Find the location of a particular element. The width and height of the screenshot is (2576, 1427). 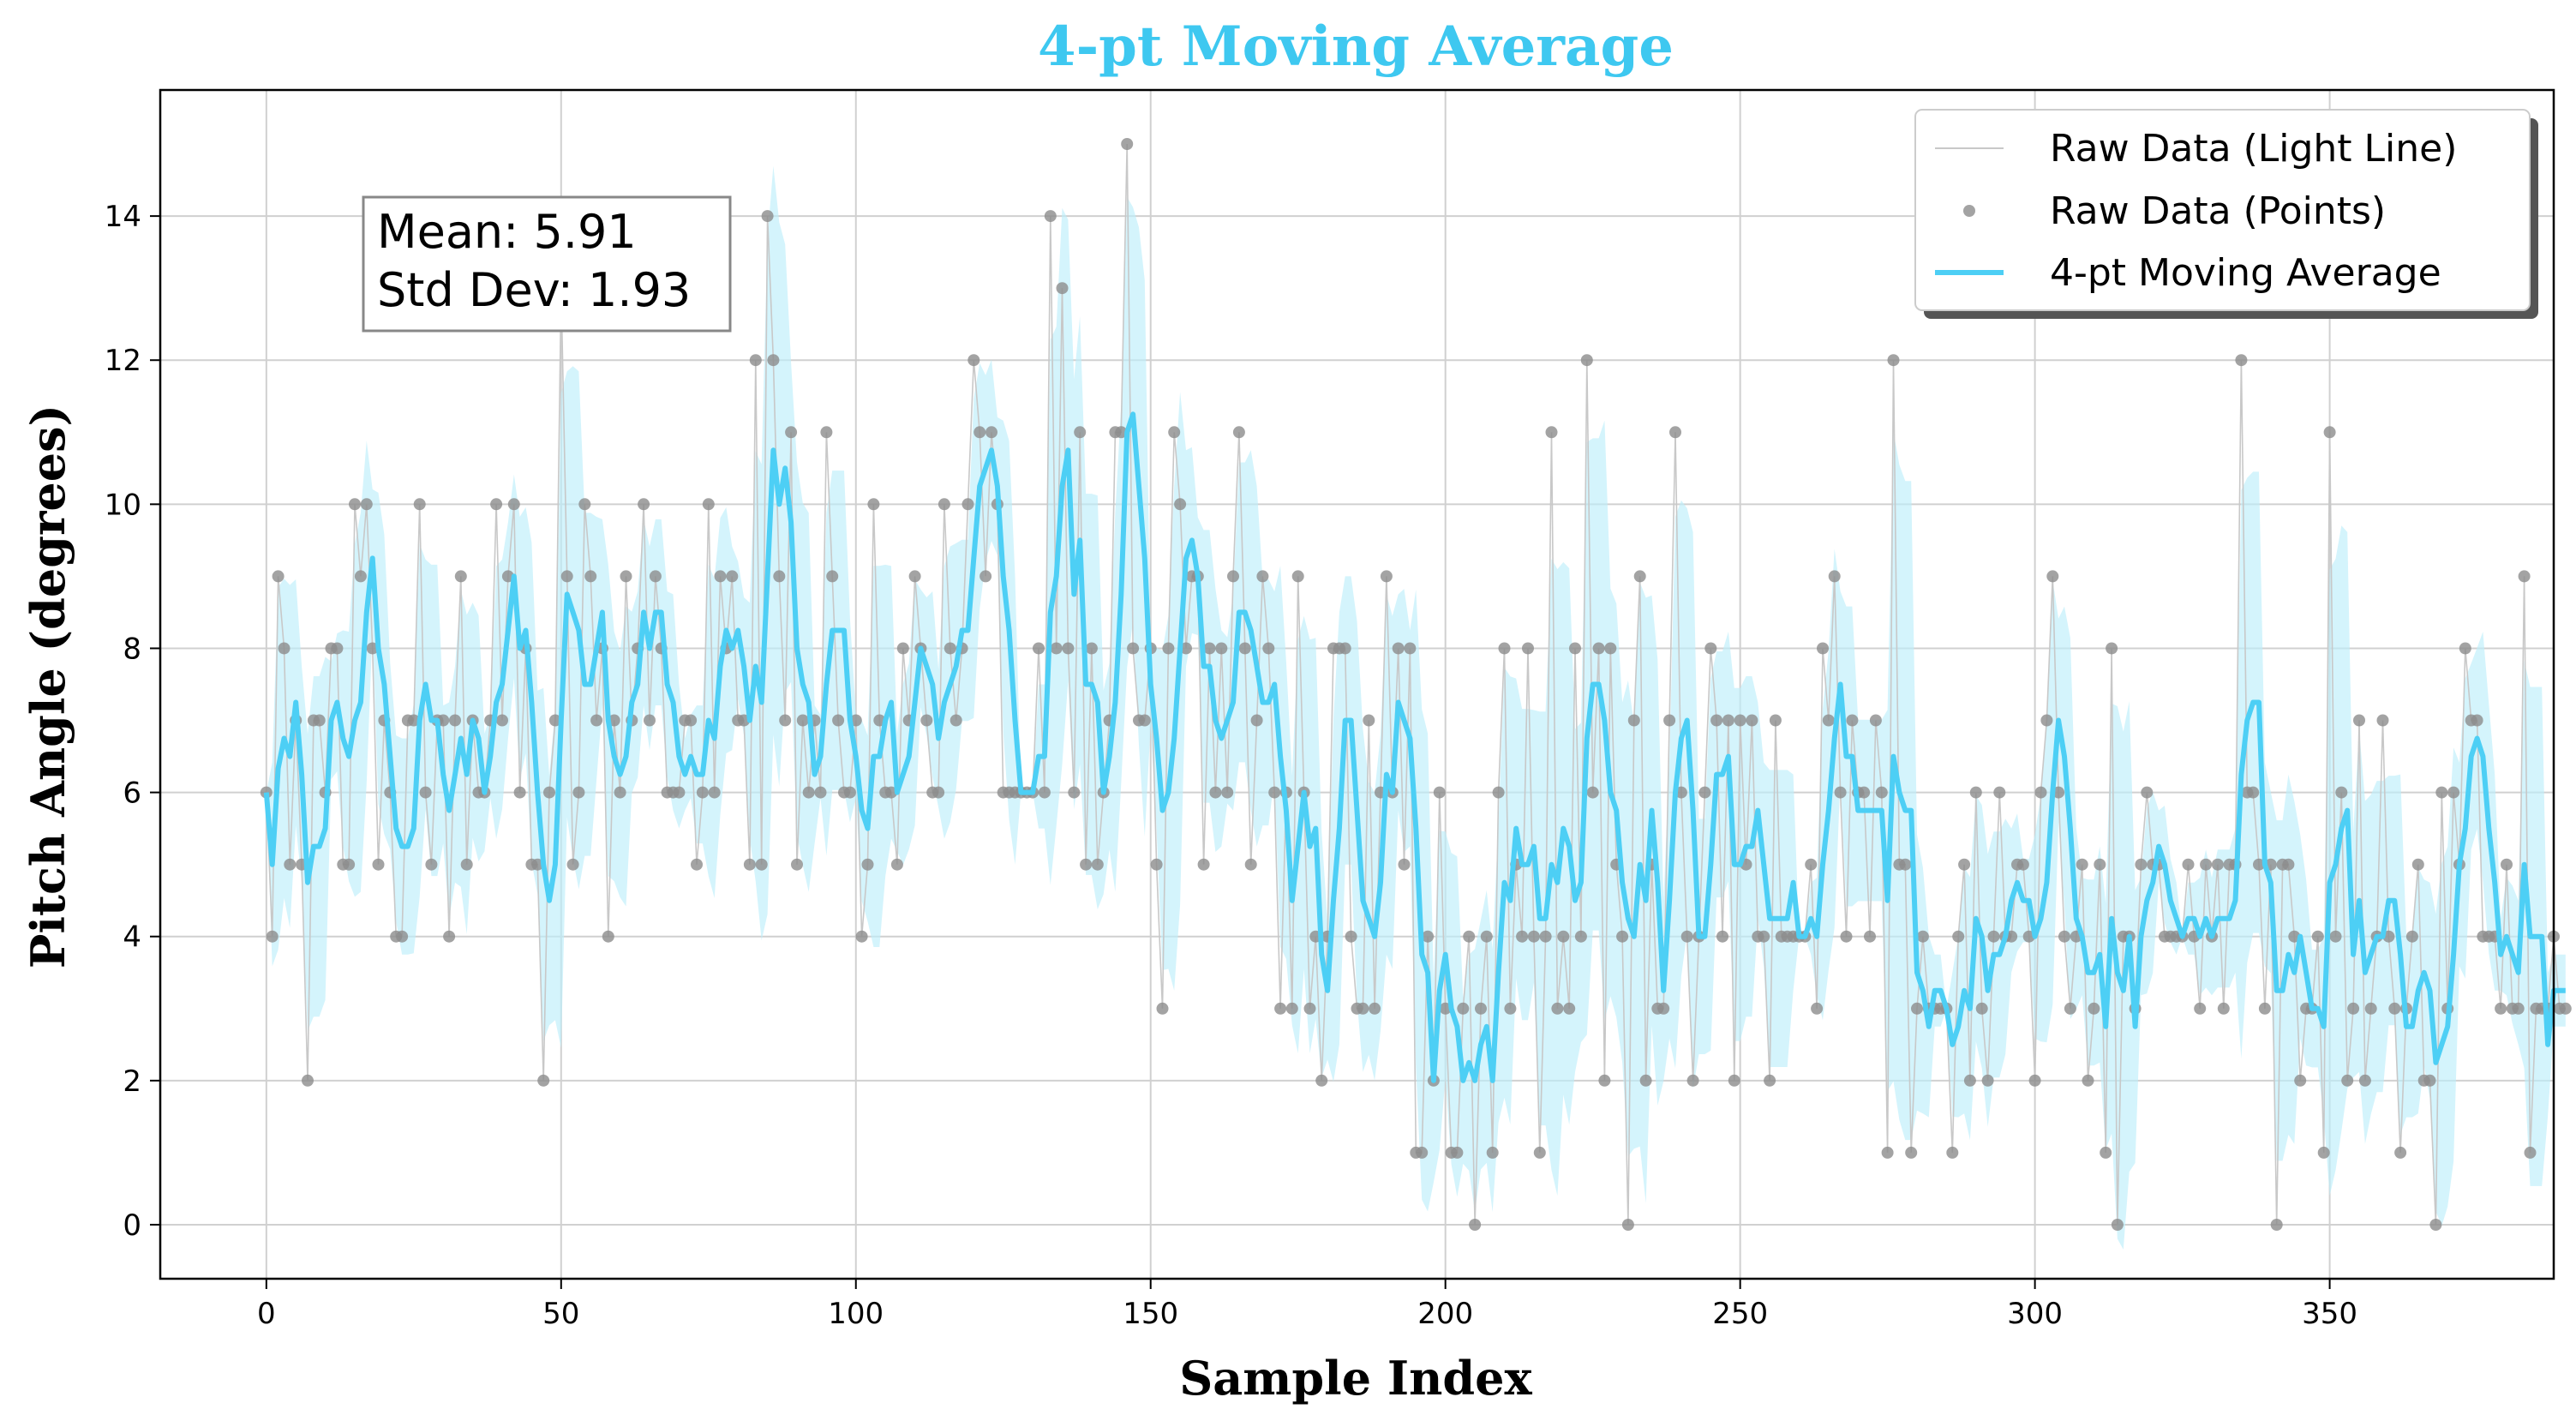

y-tick-label: 4 is located at coordinates (132, 937).